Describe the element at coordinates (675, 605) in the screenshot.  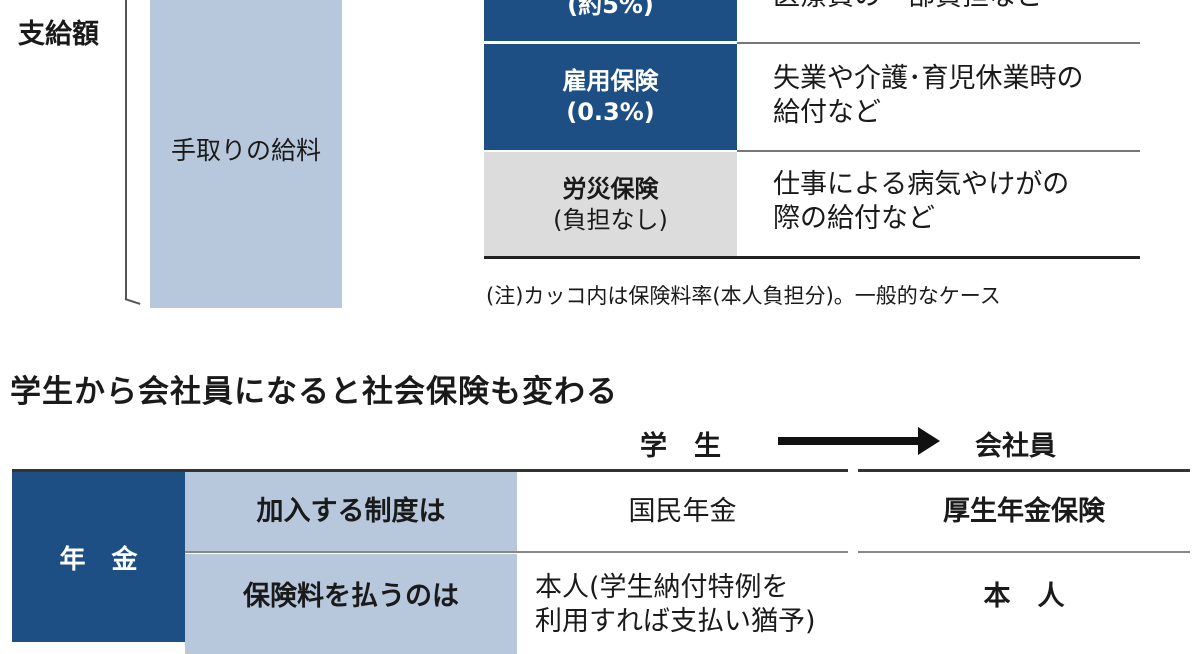
I see `student-cell: 本人(学生納付特例を 利用すれば支払い猶予)` at that location.